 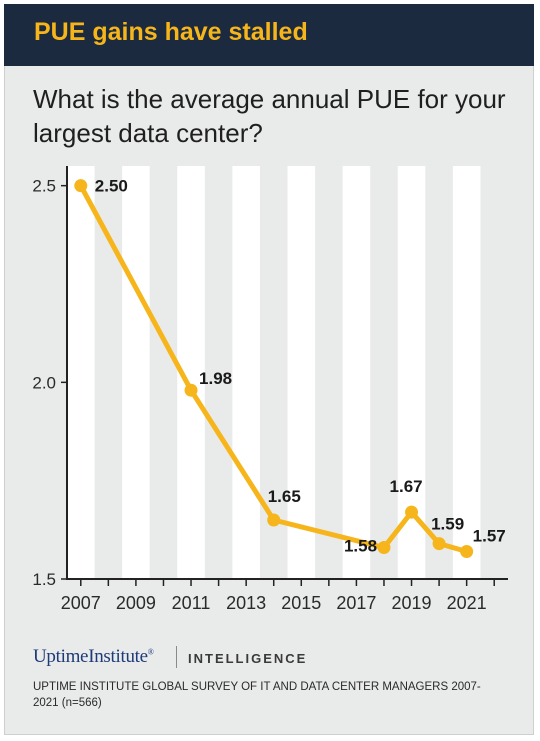 What do you see at coordinates (111, 186) in the screenshot?
I see `data-label: 2.50` at bounding box center [111, 186].